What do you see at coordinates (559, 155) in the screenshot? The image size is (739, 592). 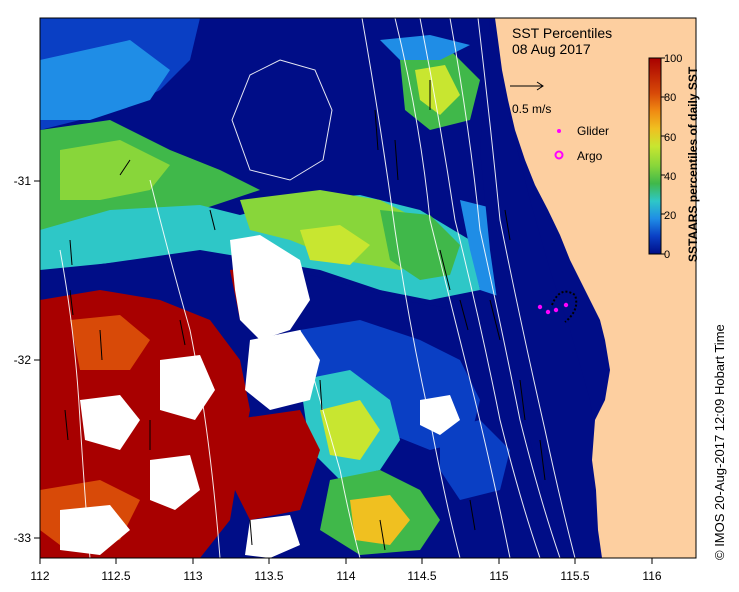 I see `argo-marker-icon` at bounding box center [559, 155].